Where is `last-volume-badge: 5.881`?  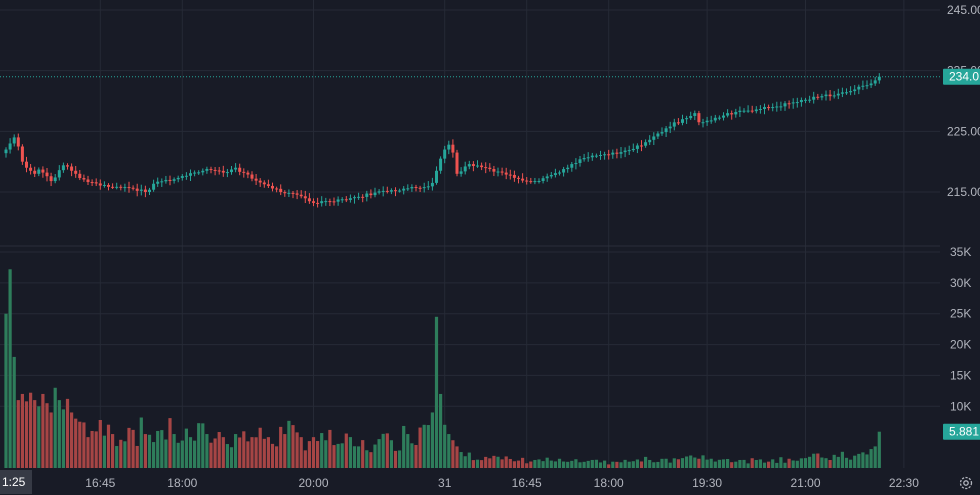
last-volume-badge: 5.881 is located at coordinates (961, 431).